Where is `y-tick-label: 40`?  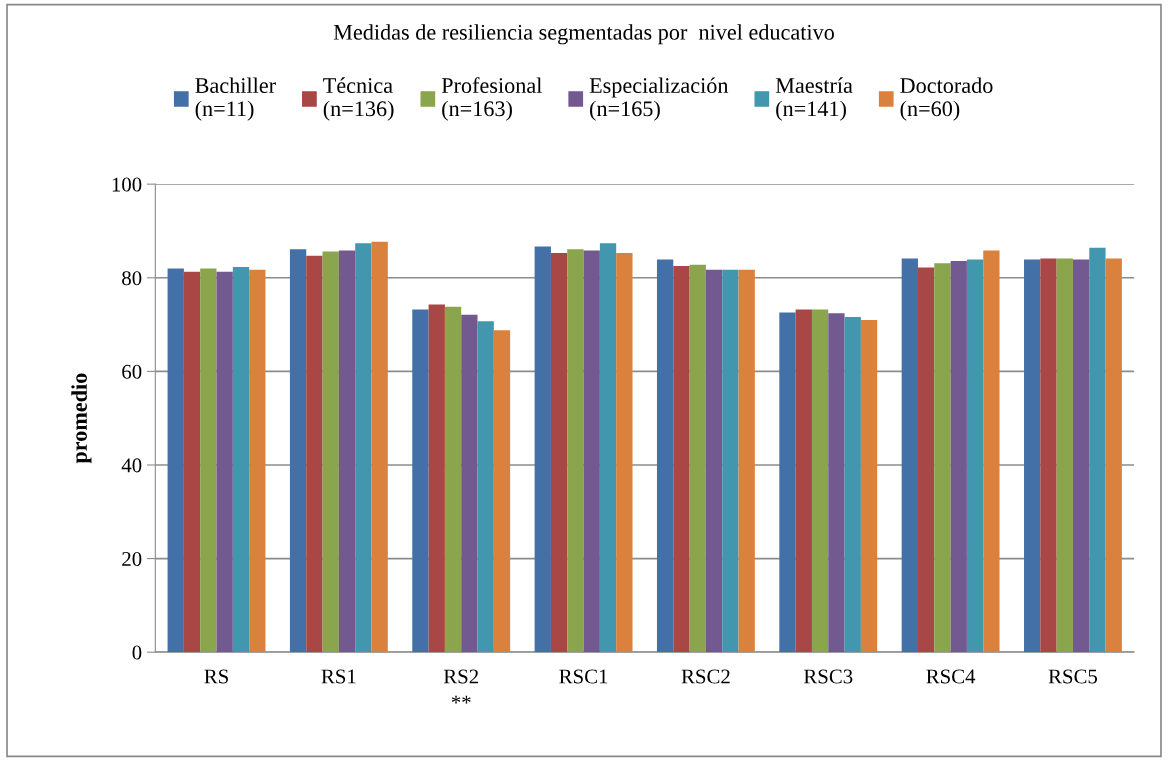
y-tick-label: 40 is located at coordinates (131, 465).